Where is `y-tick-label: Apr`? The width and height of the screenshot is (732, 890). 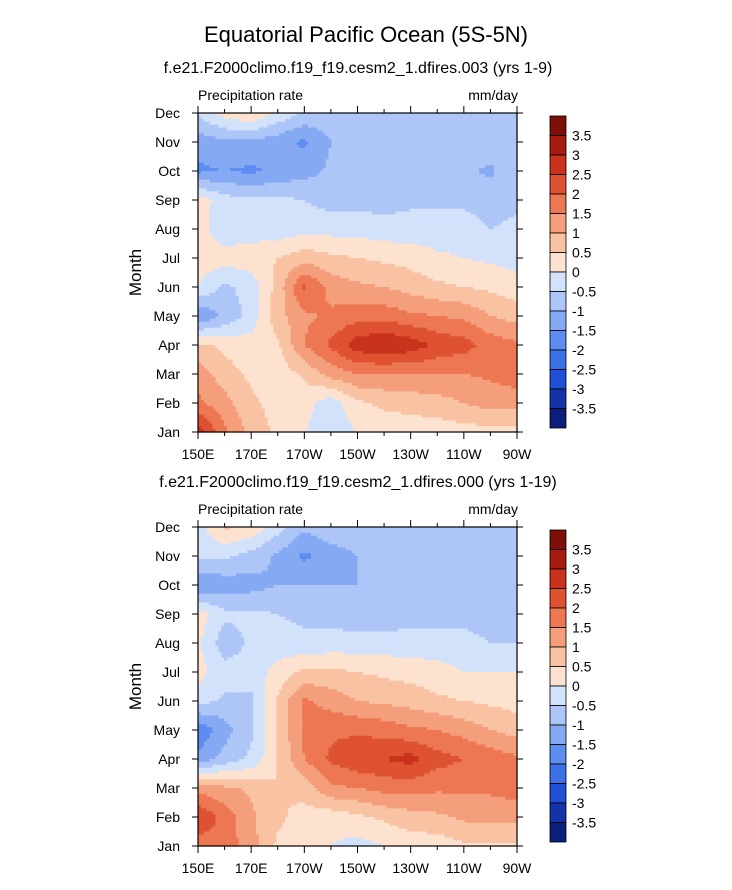 y-tick-label: Apr is located at coordinates (169, 759).